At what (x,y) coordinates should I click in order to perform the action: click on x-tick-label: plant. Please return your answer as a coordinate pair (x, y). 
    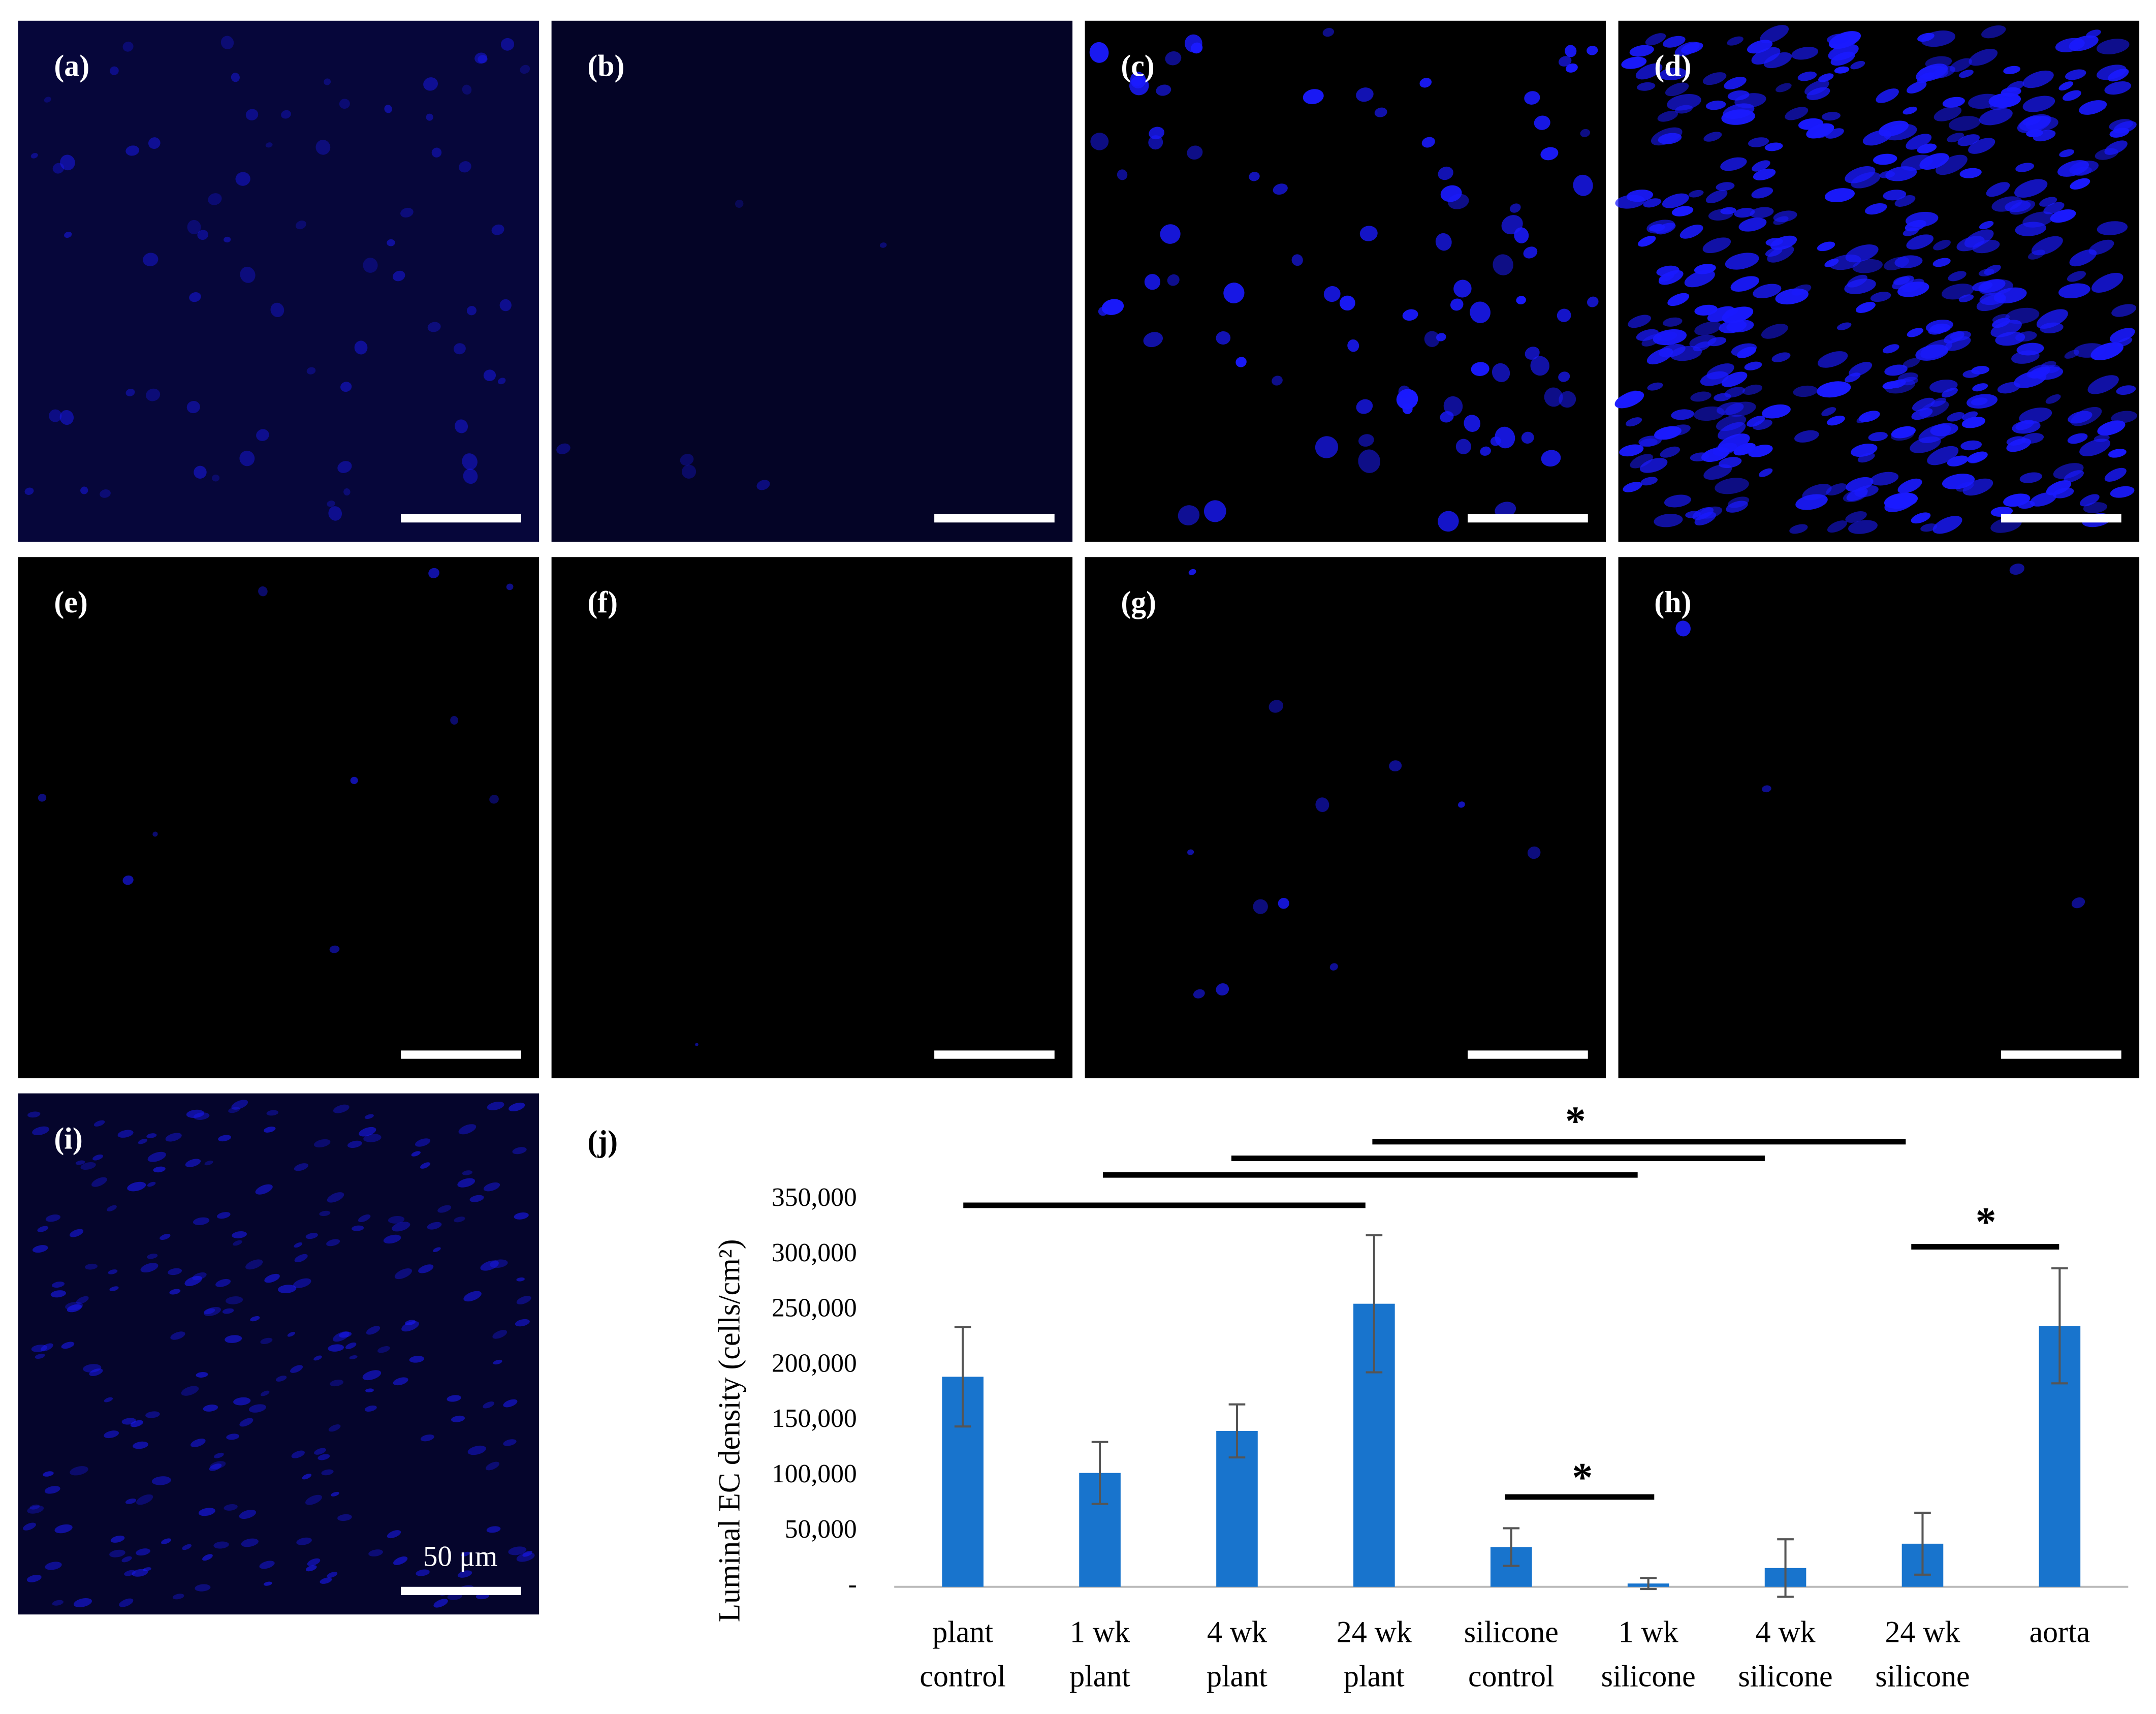
    Looking at the image, I should click on (962, 1632).